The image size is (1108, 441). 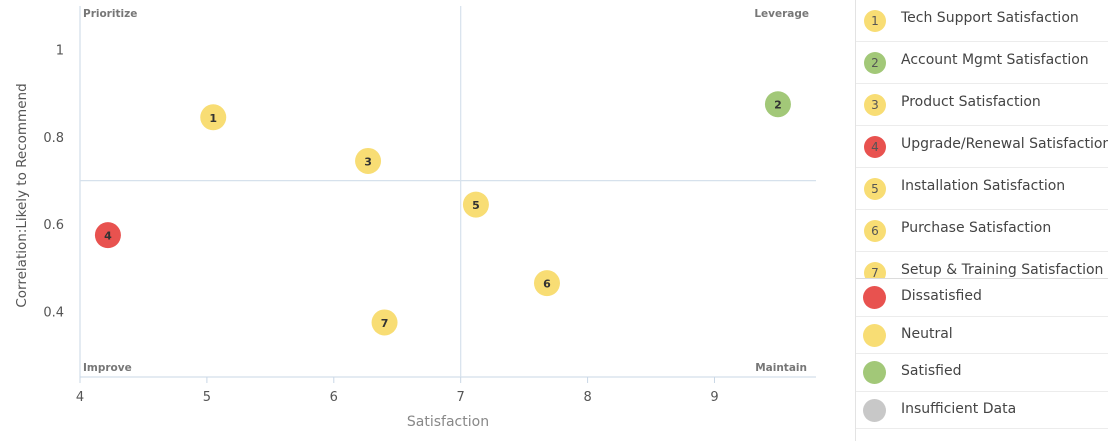 I want to click on y-tick-label: 0.8, so click(x=53, y=138).